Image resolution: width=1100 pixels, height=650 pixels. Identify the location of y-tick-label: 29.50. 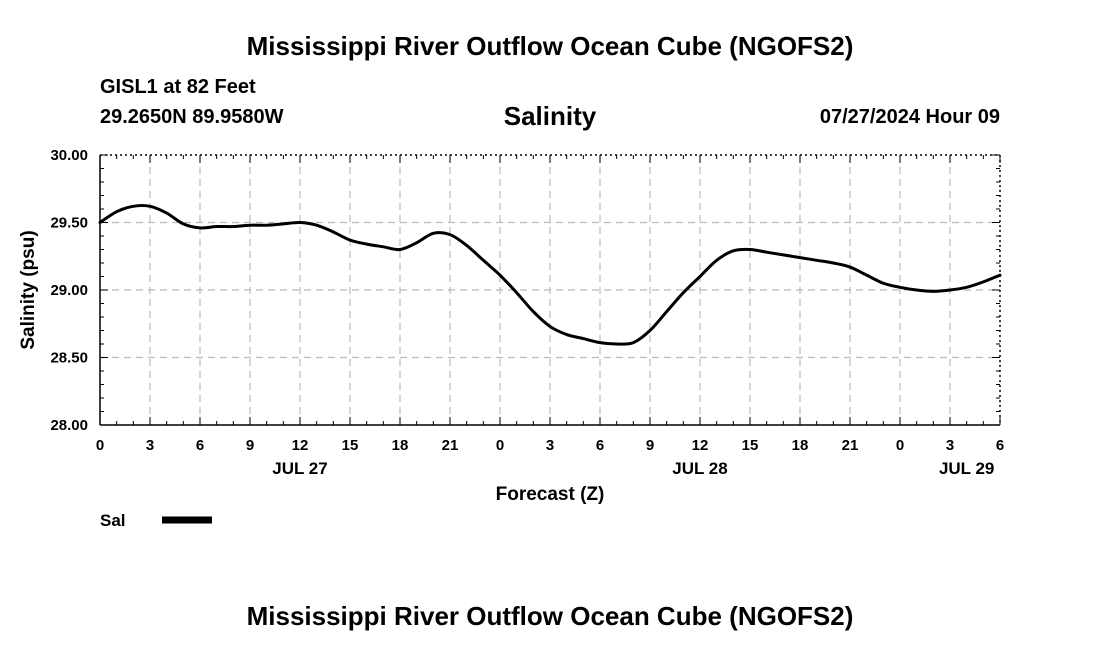
(69, 223).